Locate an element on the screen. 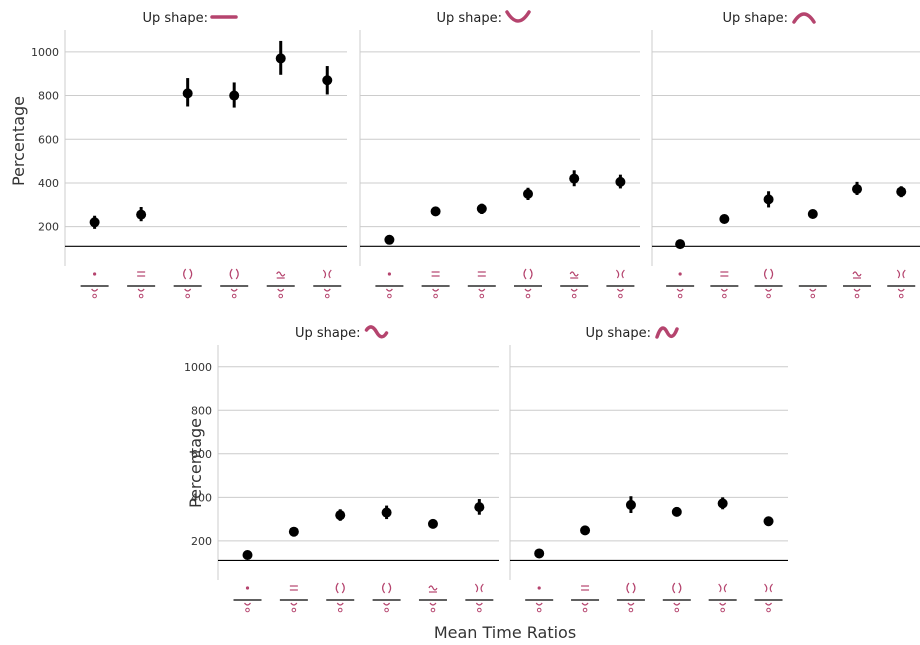  s-curve-icon is located at coordinates (667, 332).